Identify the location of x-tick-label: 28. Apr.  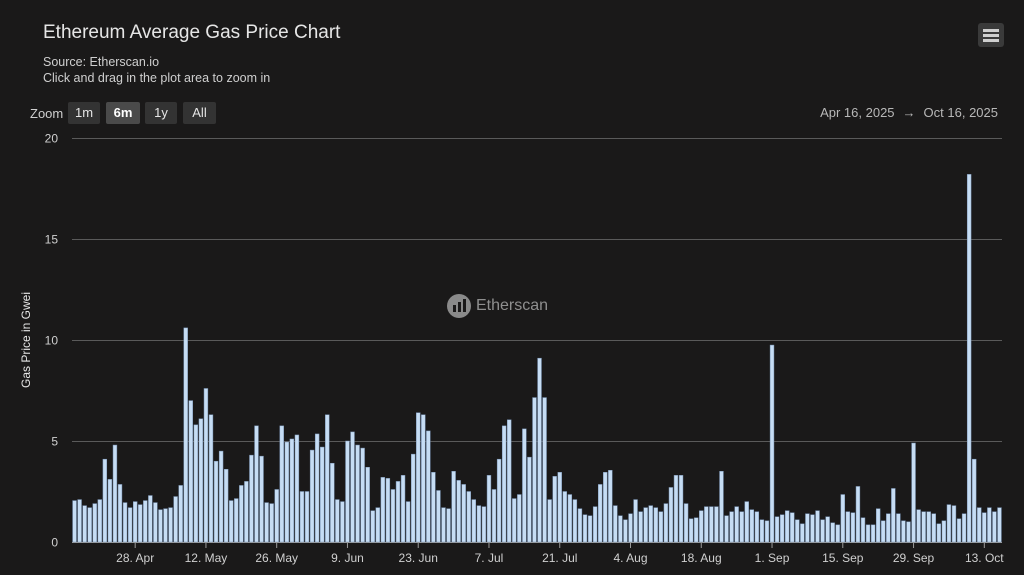
(135, 558).